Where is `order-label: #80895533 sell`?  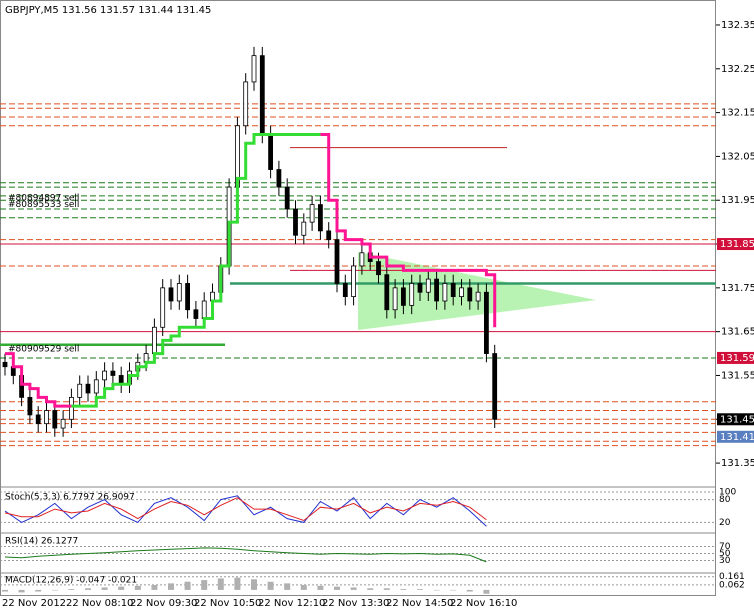
order-label: #80895533 sell is located at coordinates (43, 205).